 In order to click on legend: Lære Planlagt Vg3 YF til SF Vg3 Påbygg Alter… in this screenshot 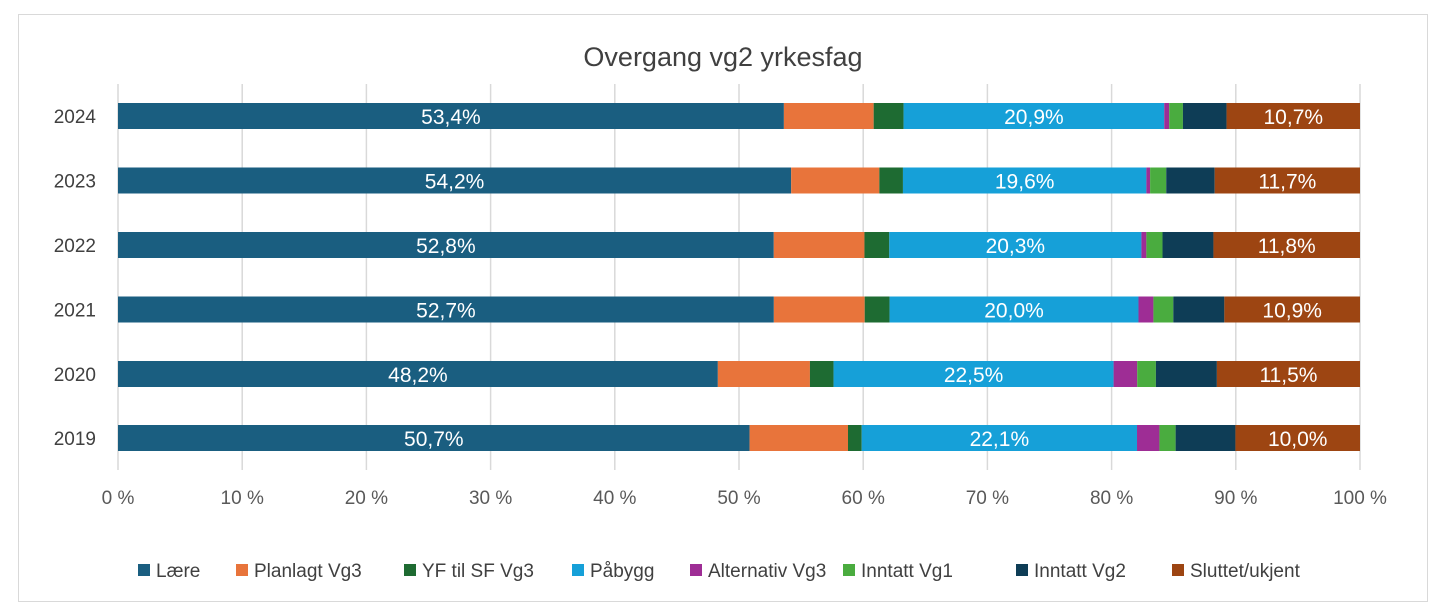, I will do `click(719, 571)`.